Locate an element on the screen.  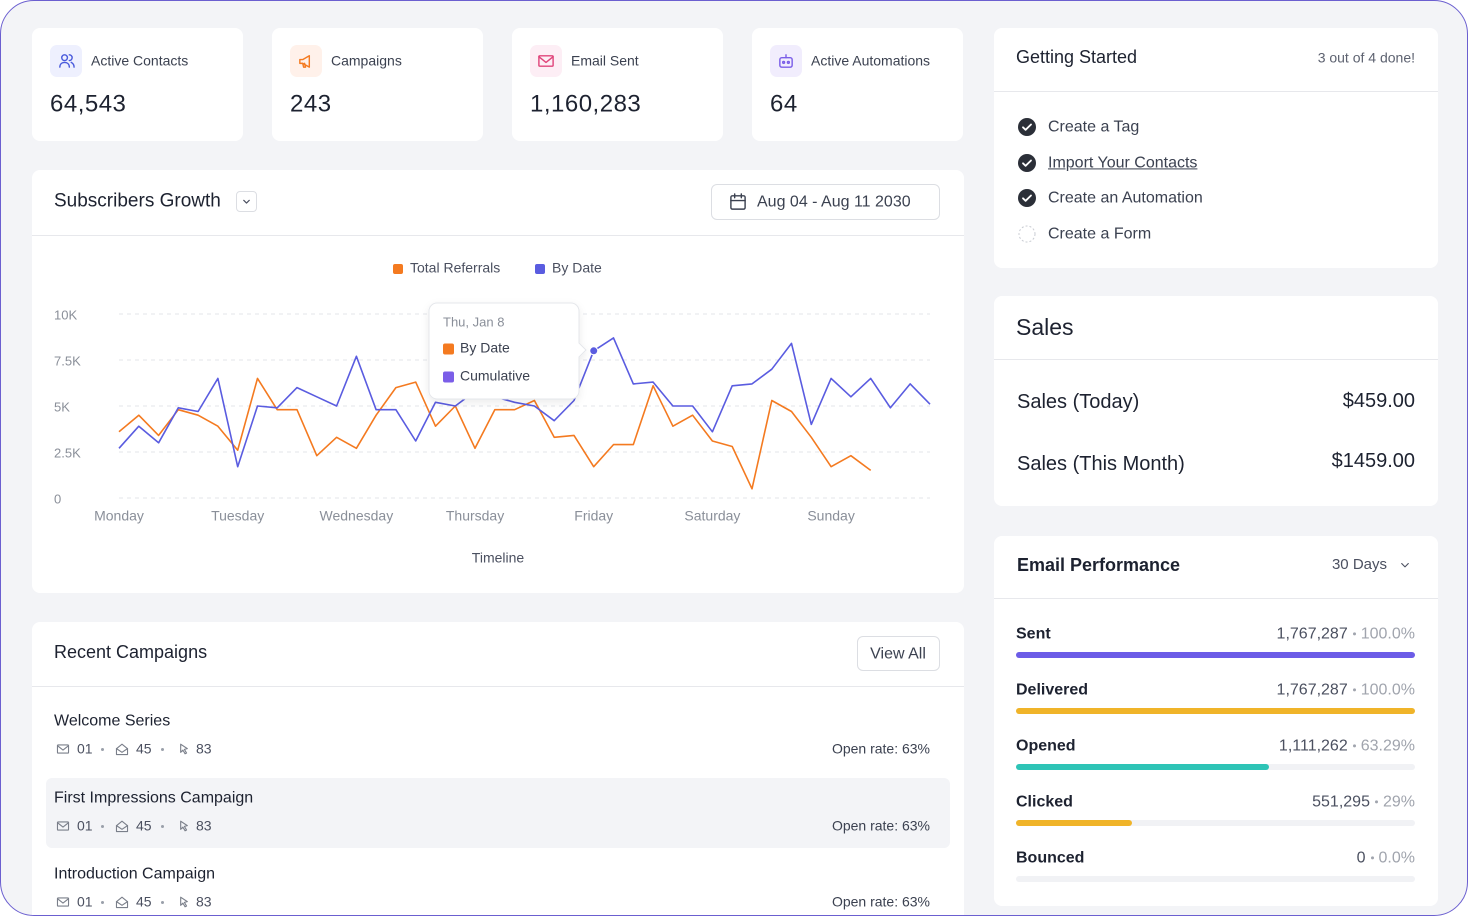
button-label: View All is located at coordinates (898, 654).